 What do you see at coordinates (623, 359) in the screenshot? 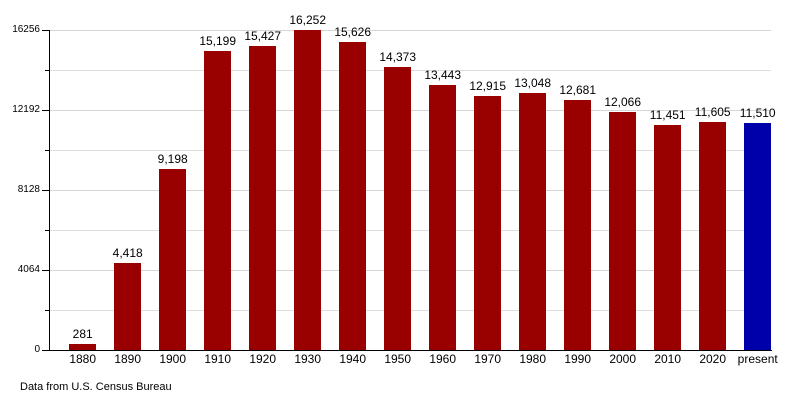
I see `x-axis-tick-label: 2000` at bounding box center [623, 359].